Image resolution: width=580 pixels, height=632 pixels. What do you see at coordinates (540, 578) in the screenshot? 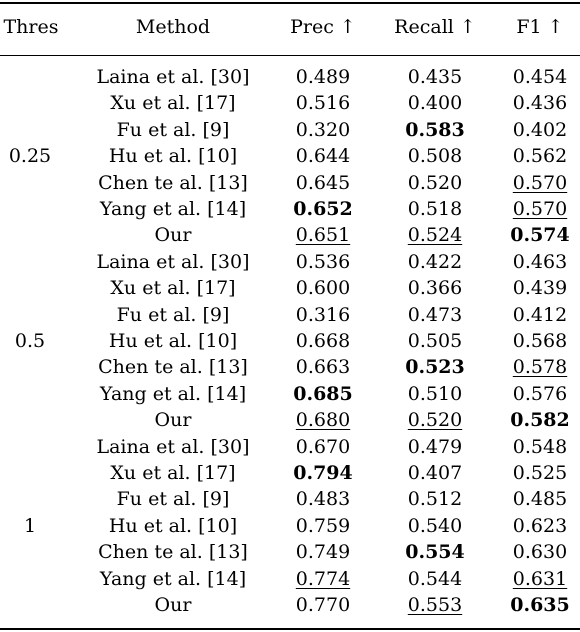
I see `f1-cell: 0.631` at bounding box center [540, 578].